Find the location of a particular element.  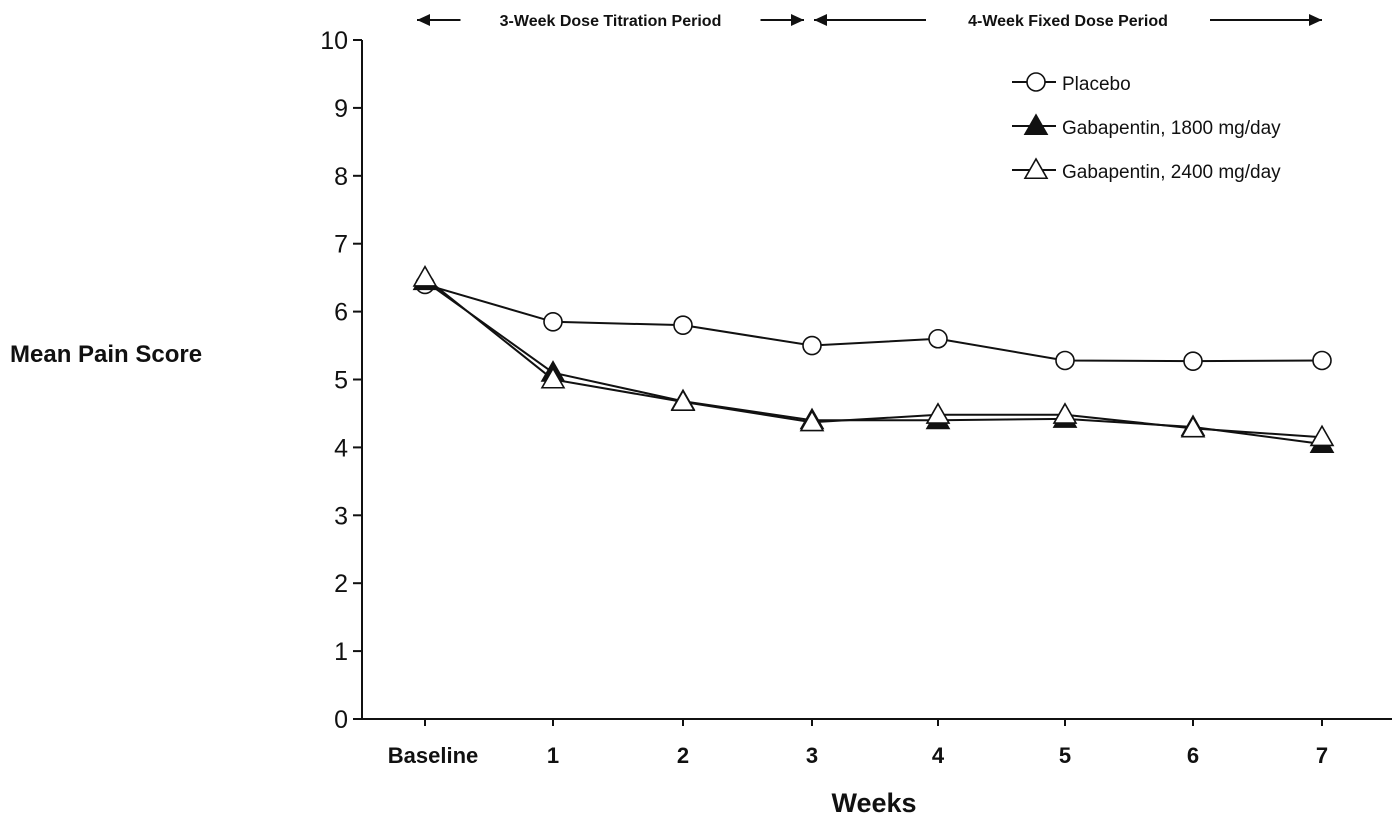

y-tick-label: 5 is located at coordinates (341, 381).